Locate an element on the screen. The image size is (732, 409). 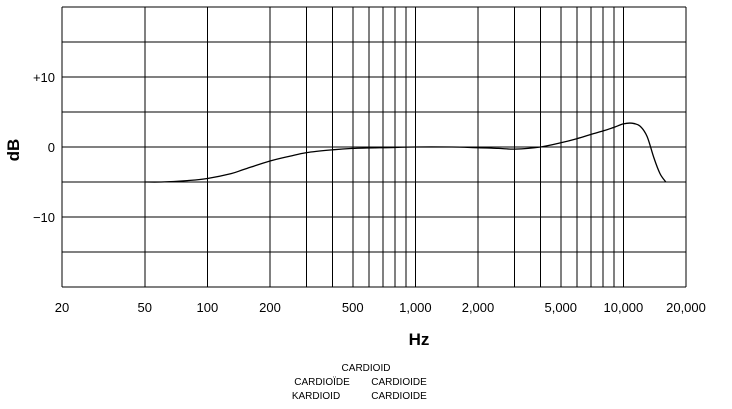
frequency-response-curve is located at coordinates (405, 152).